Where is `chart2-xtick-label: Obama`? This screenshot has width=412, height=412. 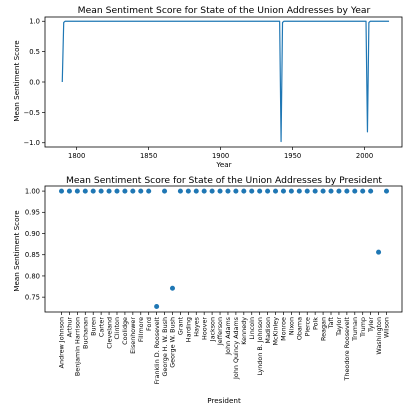 chart2-xtick-label: Obama is located at coordinates (300, 328).